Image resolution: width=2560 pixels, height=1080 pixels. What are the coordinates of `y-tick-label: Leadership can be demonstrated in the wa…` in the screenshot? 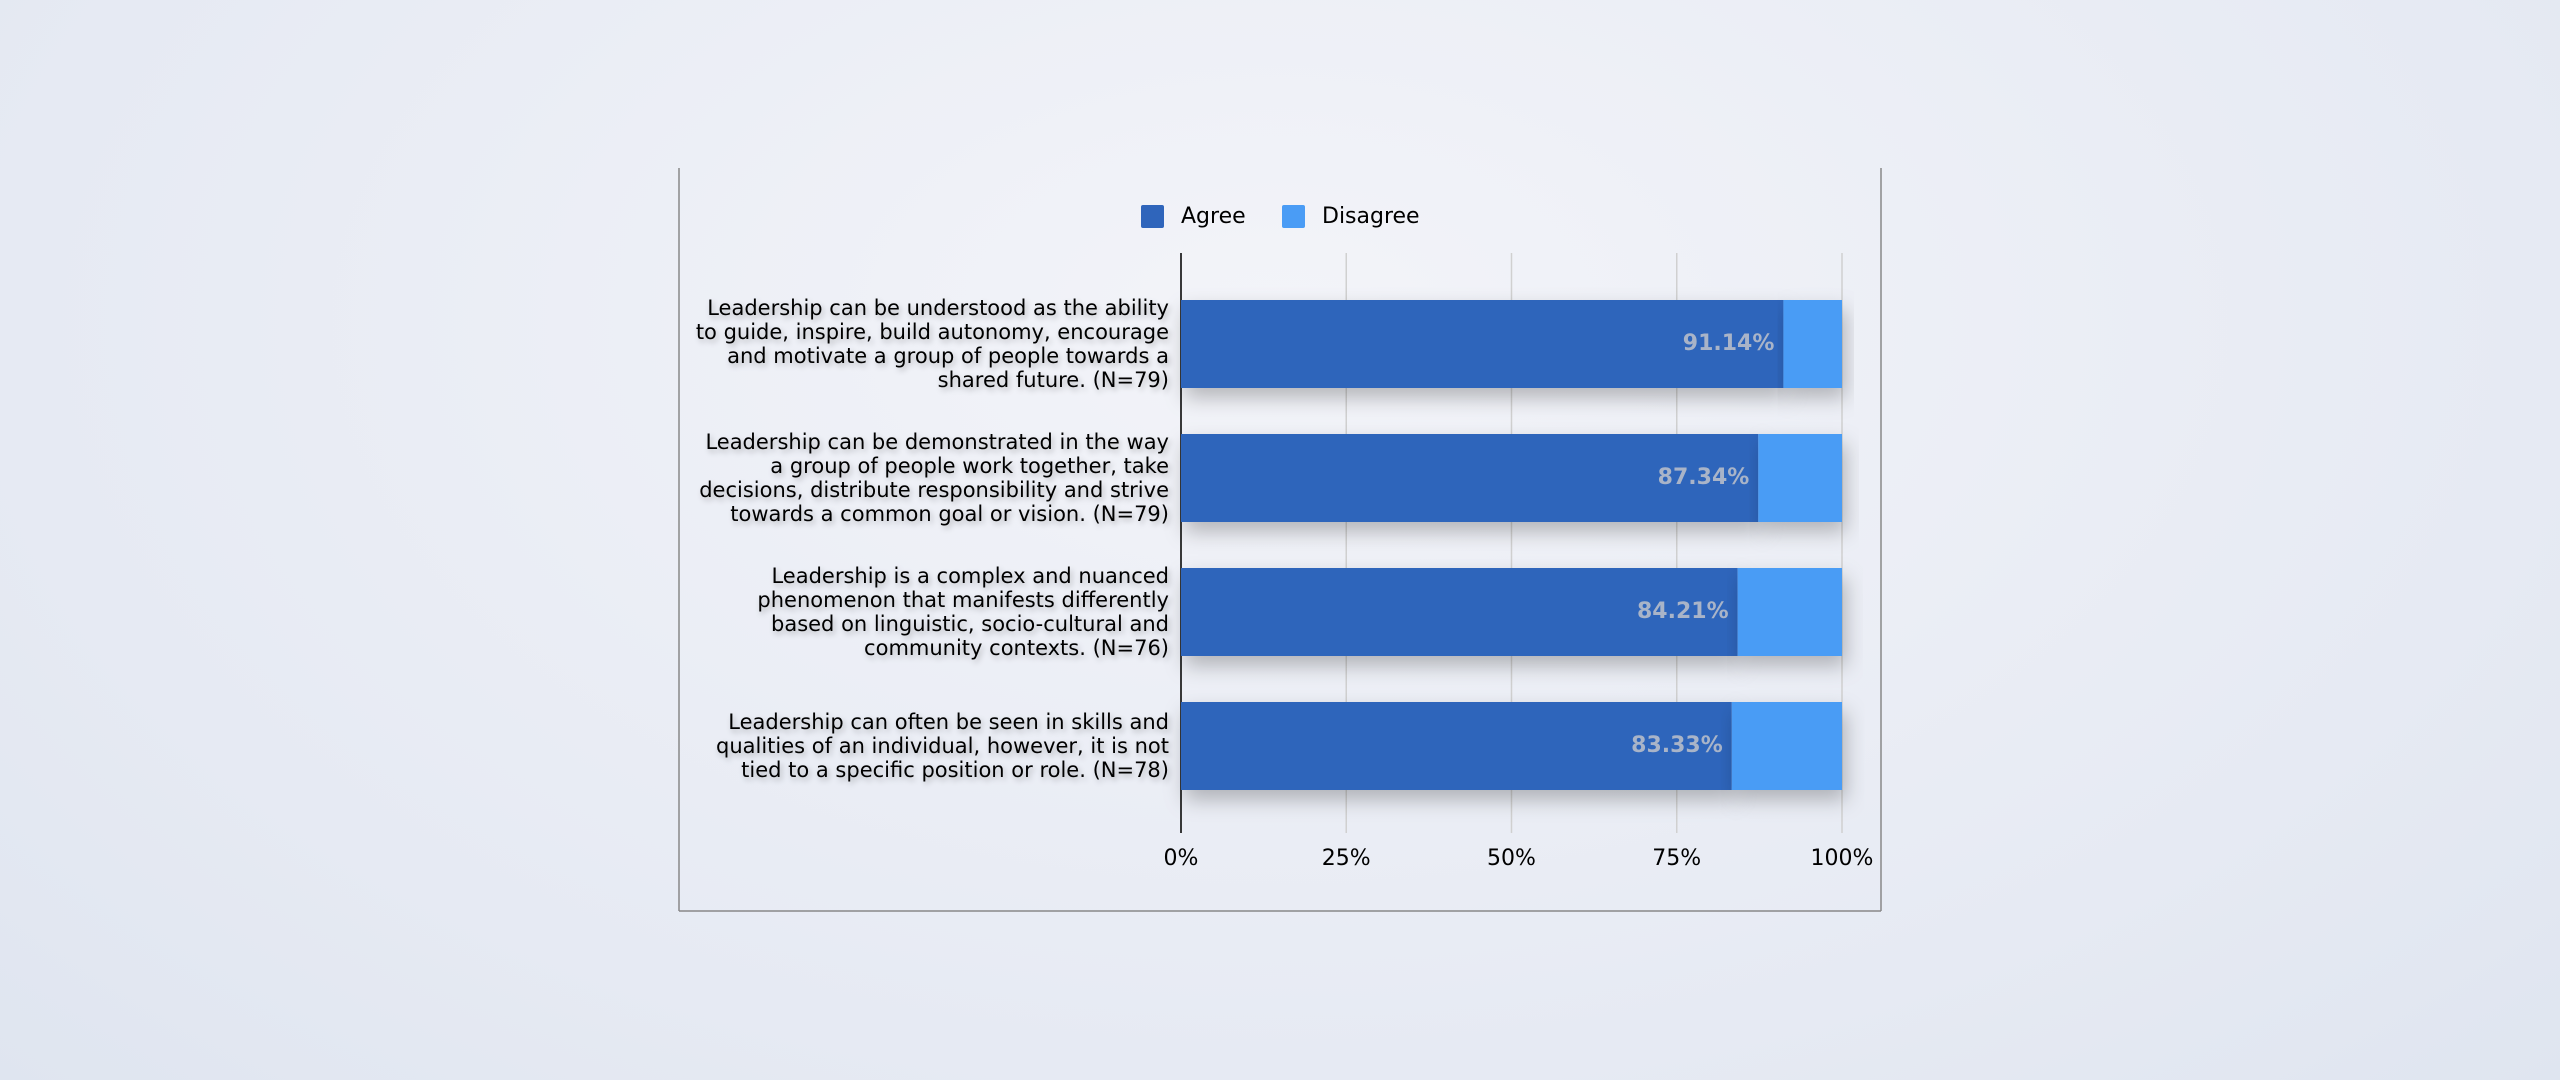 It's located at (934, 478).